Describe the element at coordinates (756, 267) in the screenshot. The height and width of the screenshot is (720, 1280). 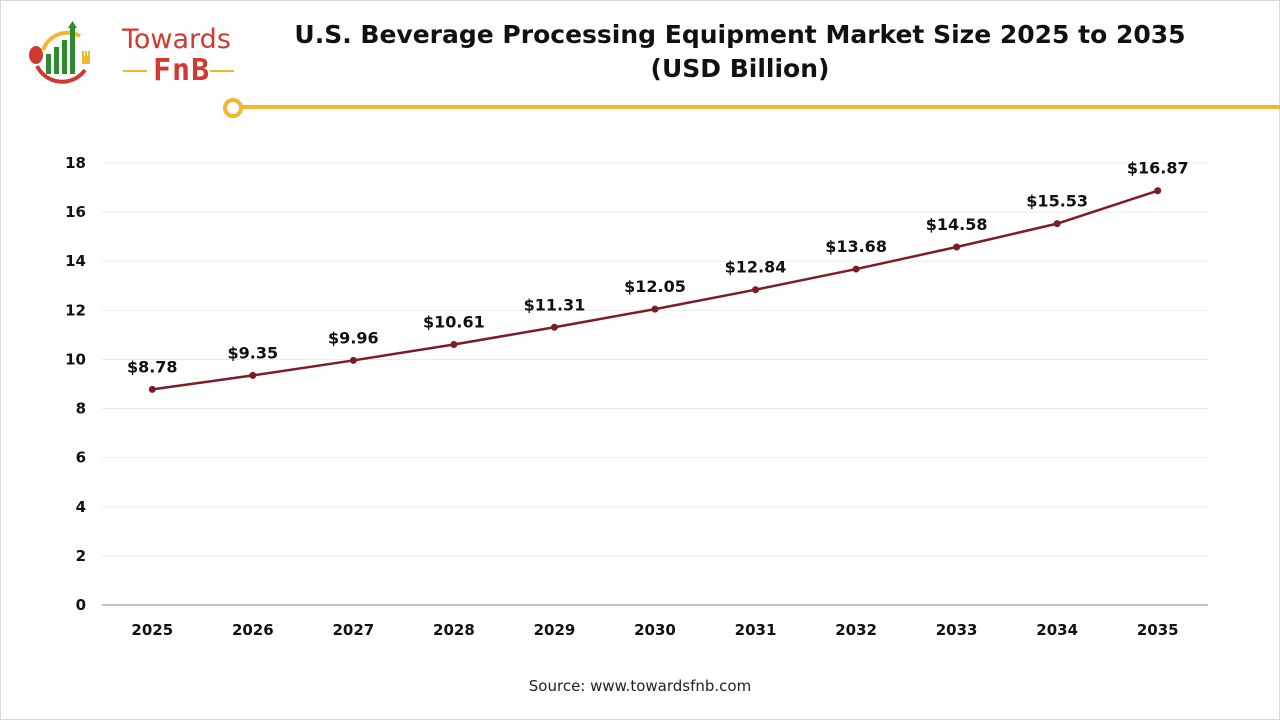
I see `data-label: $12.84` at that location.